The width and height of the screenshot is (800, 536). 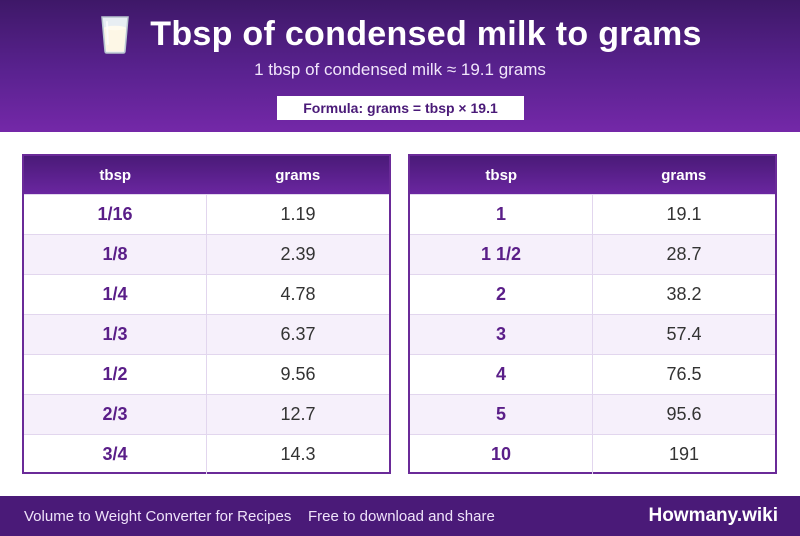 I want to click on grams-cell: 6.37, so click(x=298, y=334).